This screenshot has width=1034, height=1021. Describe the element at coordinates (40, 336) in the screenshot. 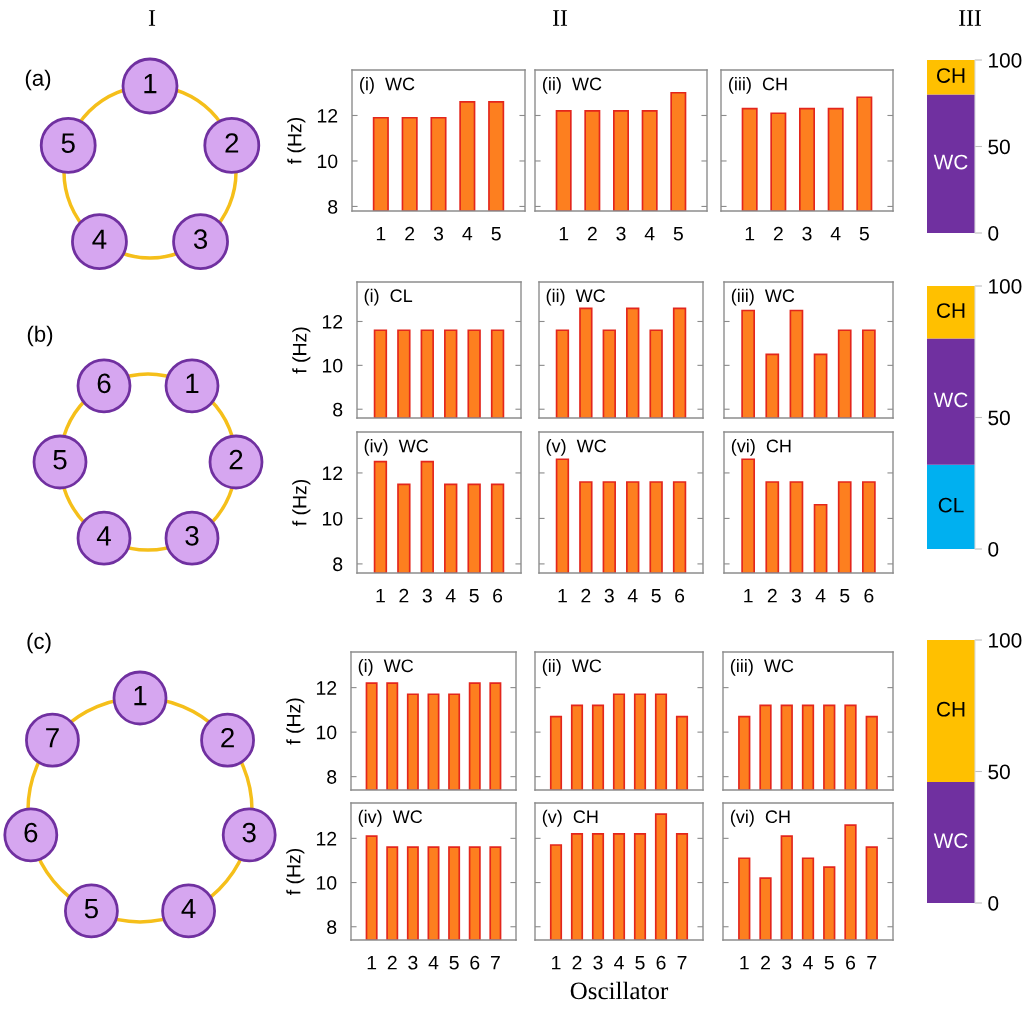

I see `text: (b)` at that location.